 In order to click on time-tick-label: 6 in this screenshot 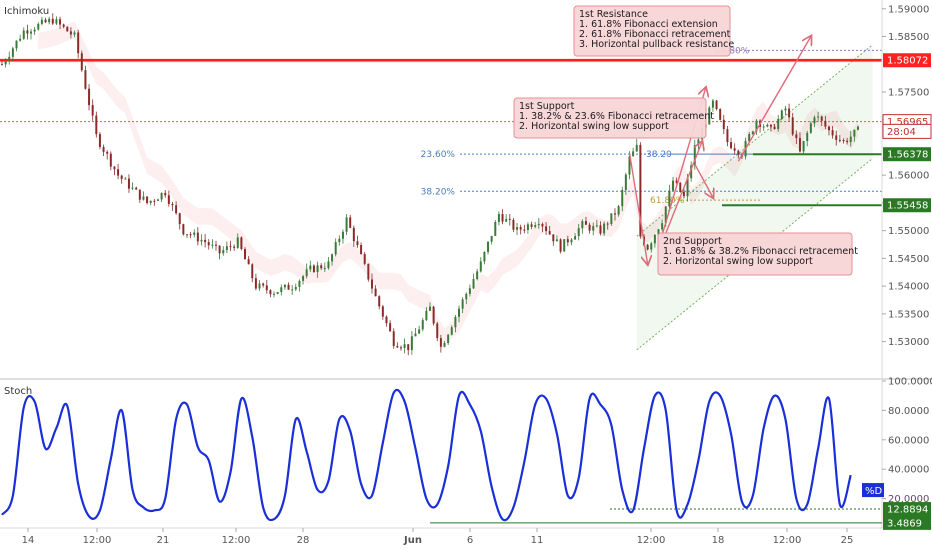, I will do `click(470, 540)`.